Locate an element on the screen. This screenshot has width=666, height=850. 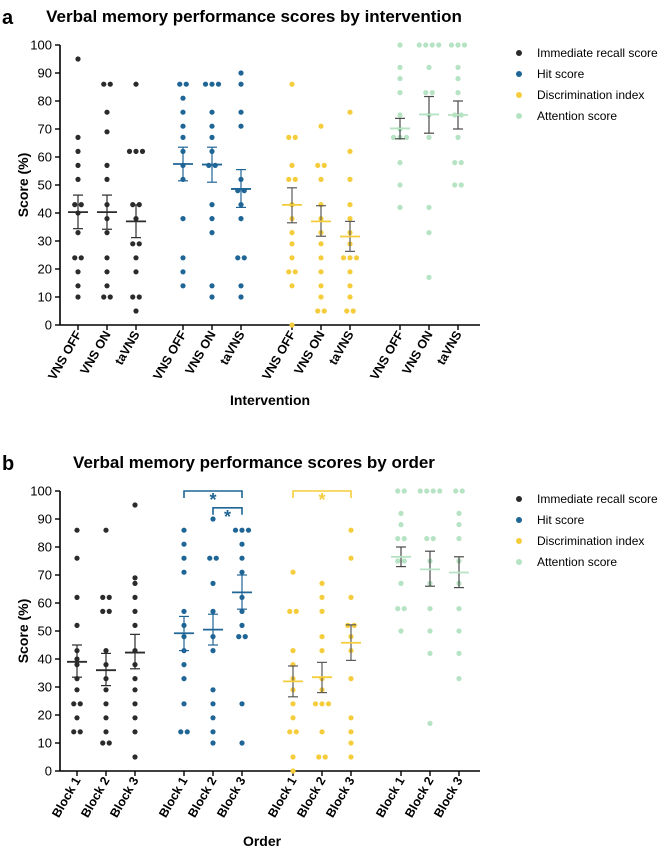
chart-b-xlabel: Order is located at coordinates (262, 841).